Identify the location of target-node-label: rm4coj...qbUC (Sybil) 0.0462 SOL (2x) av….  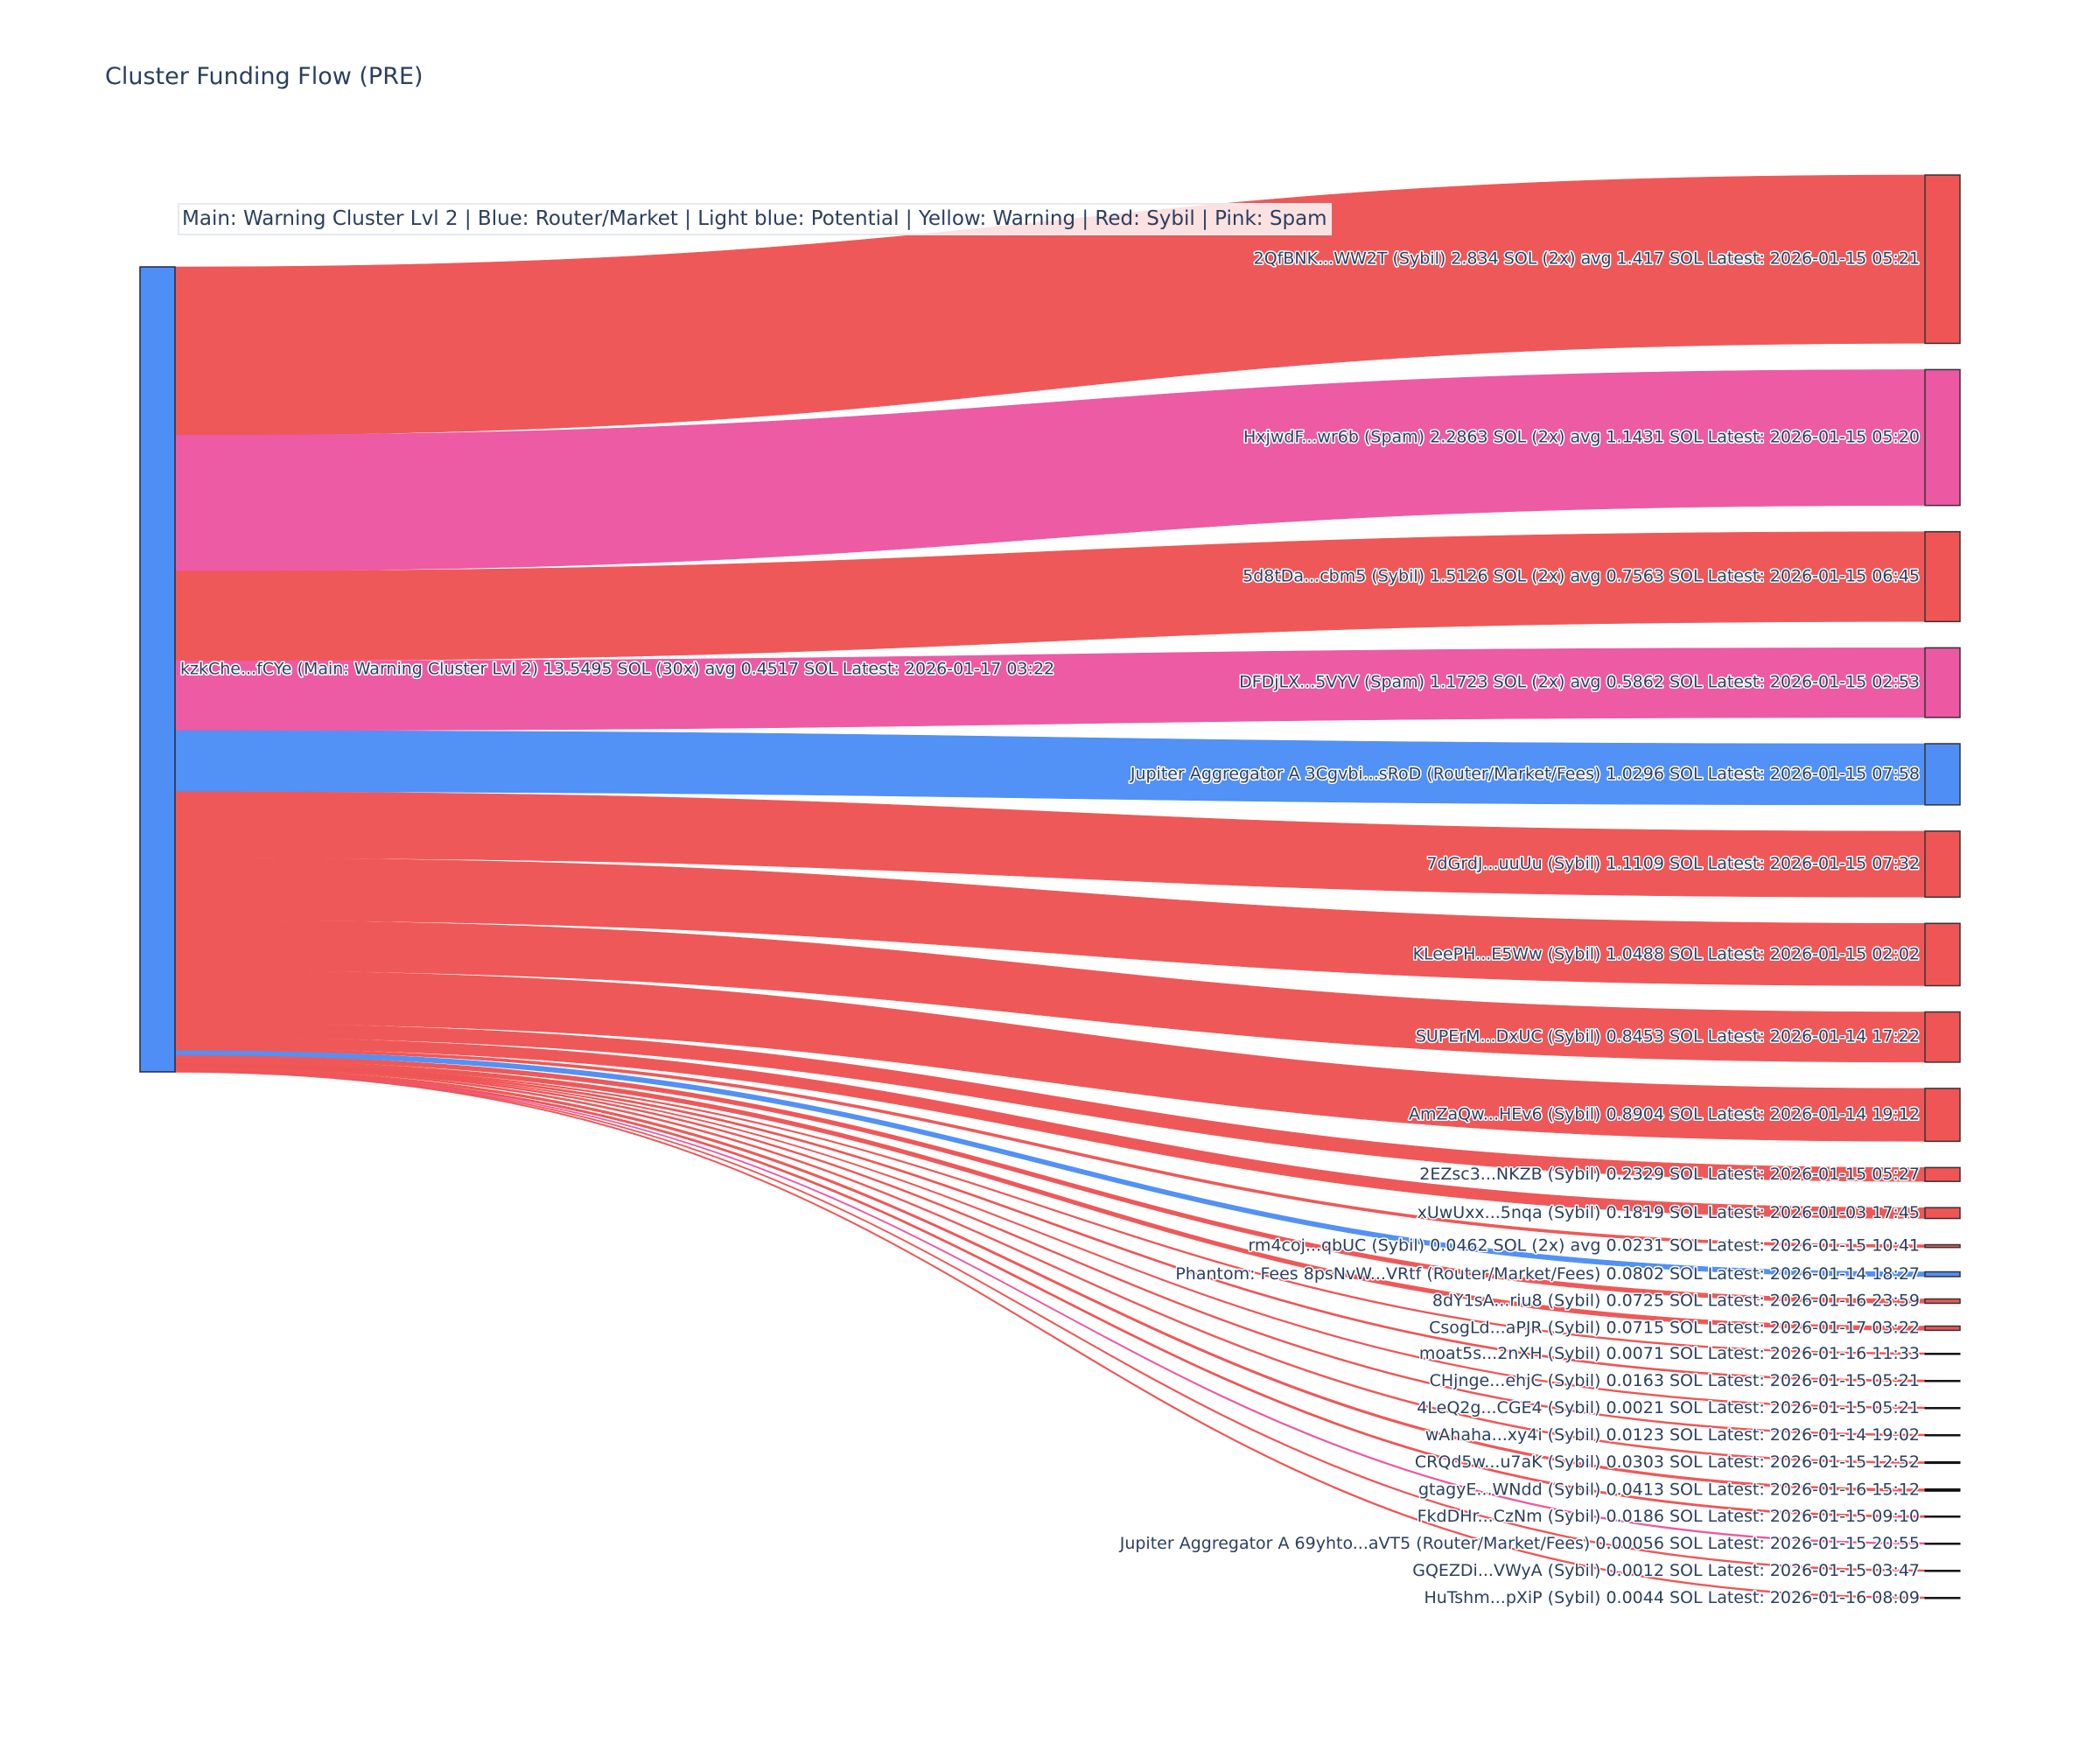
(1584, 1246).